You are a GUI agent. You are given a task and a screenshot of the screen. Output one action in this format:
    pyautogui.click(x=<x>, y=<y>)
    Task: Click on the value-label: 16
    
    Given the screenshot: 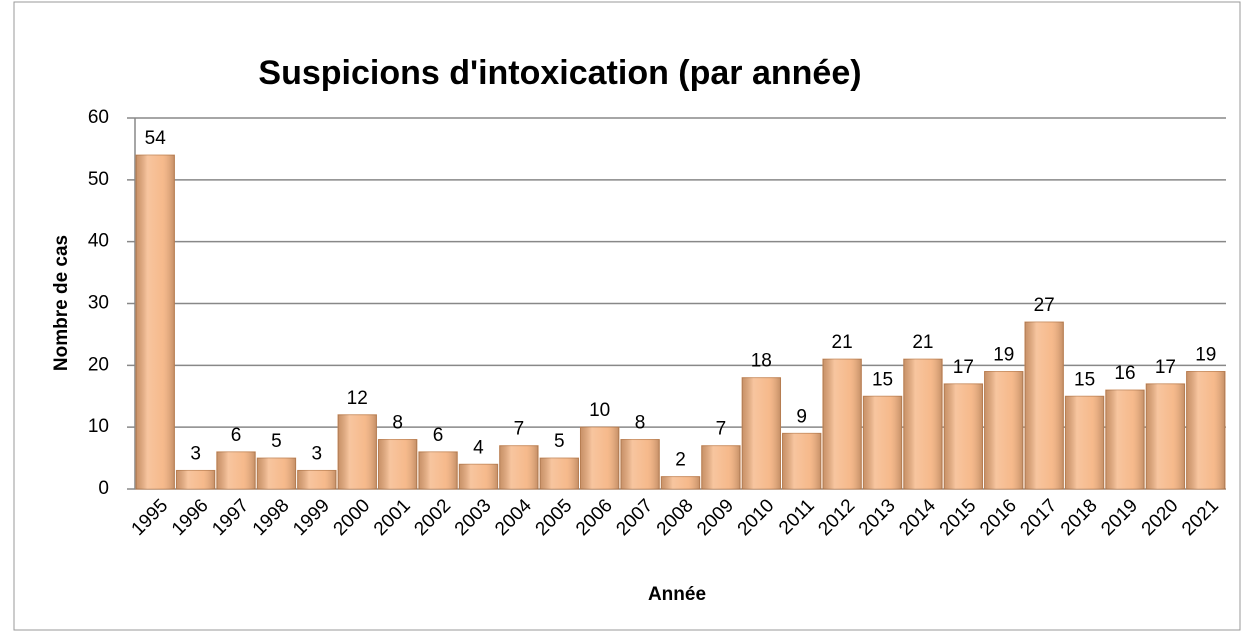 What is the action you would take?
    pyautogui.click(x=1124, y=373)
    